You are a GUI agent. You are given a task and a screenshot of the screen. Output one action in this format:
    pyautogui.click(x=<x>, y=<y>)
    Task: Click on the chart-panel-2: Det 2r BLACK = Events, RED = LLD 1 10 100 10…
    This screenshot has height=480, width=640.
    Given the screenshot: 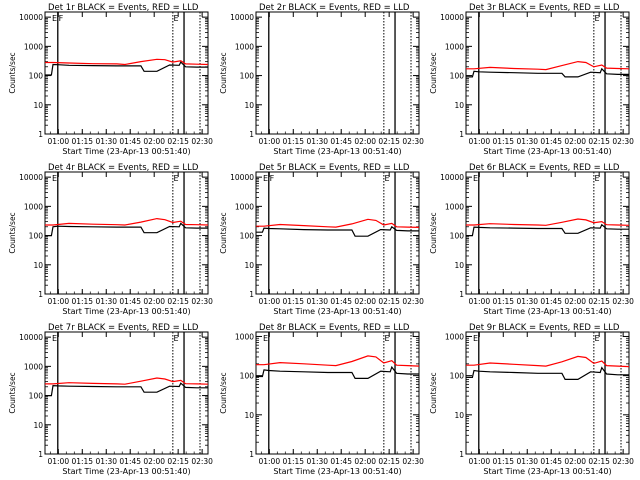 What is the action you would take?
    pyautogui.click(x=321, y=79)
    